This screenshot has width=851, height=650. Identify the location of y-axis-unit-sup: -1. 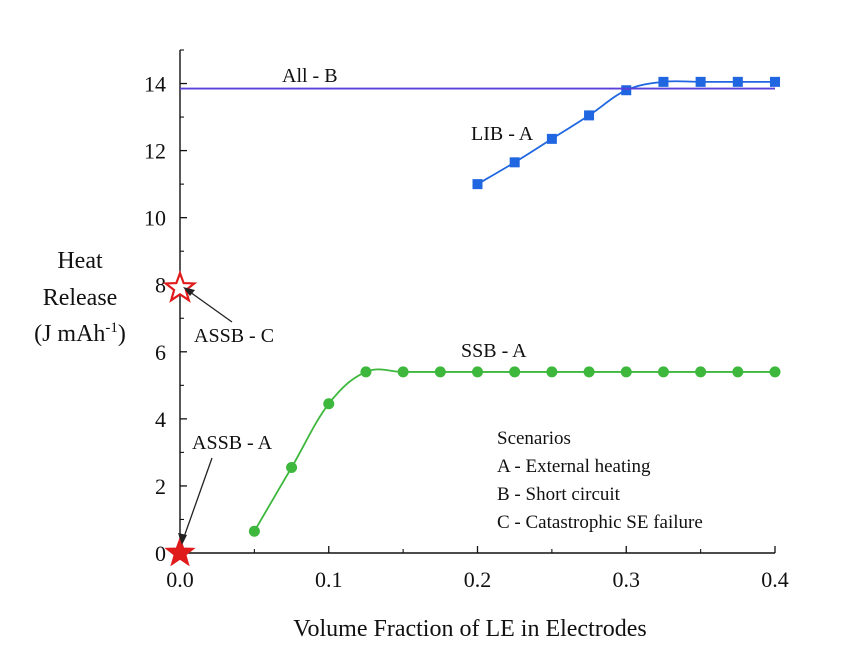
(111, 328).